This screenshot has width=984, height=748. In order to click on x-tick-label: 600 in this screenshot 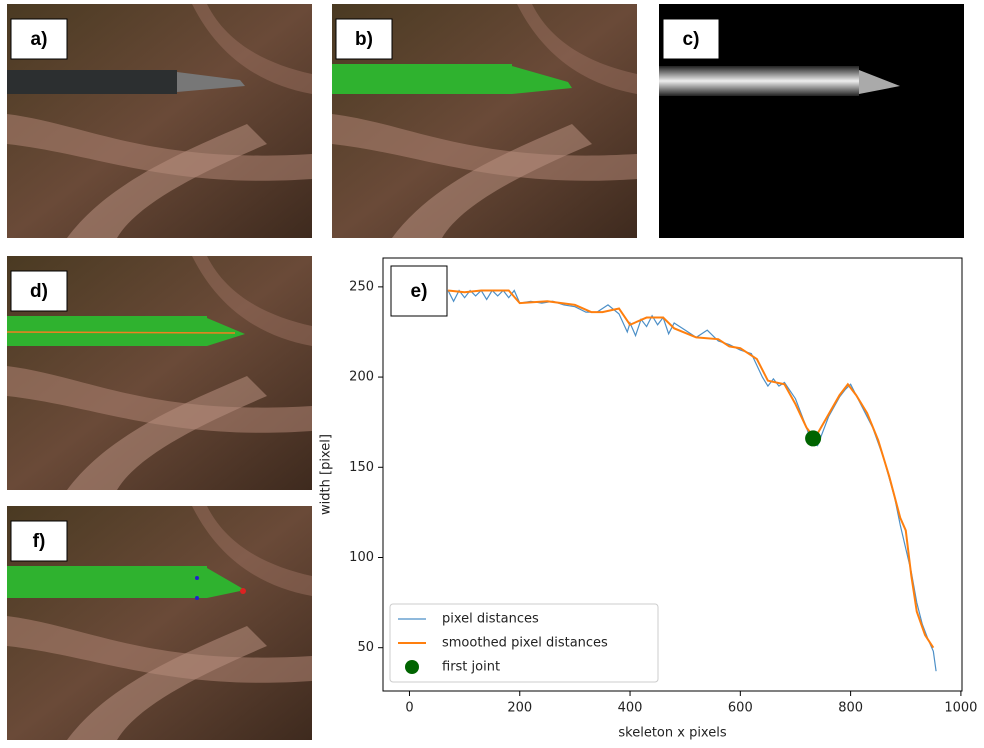, I will do `click(740, 708)`.